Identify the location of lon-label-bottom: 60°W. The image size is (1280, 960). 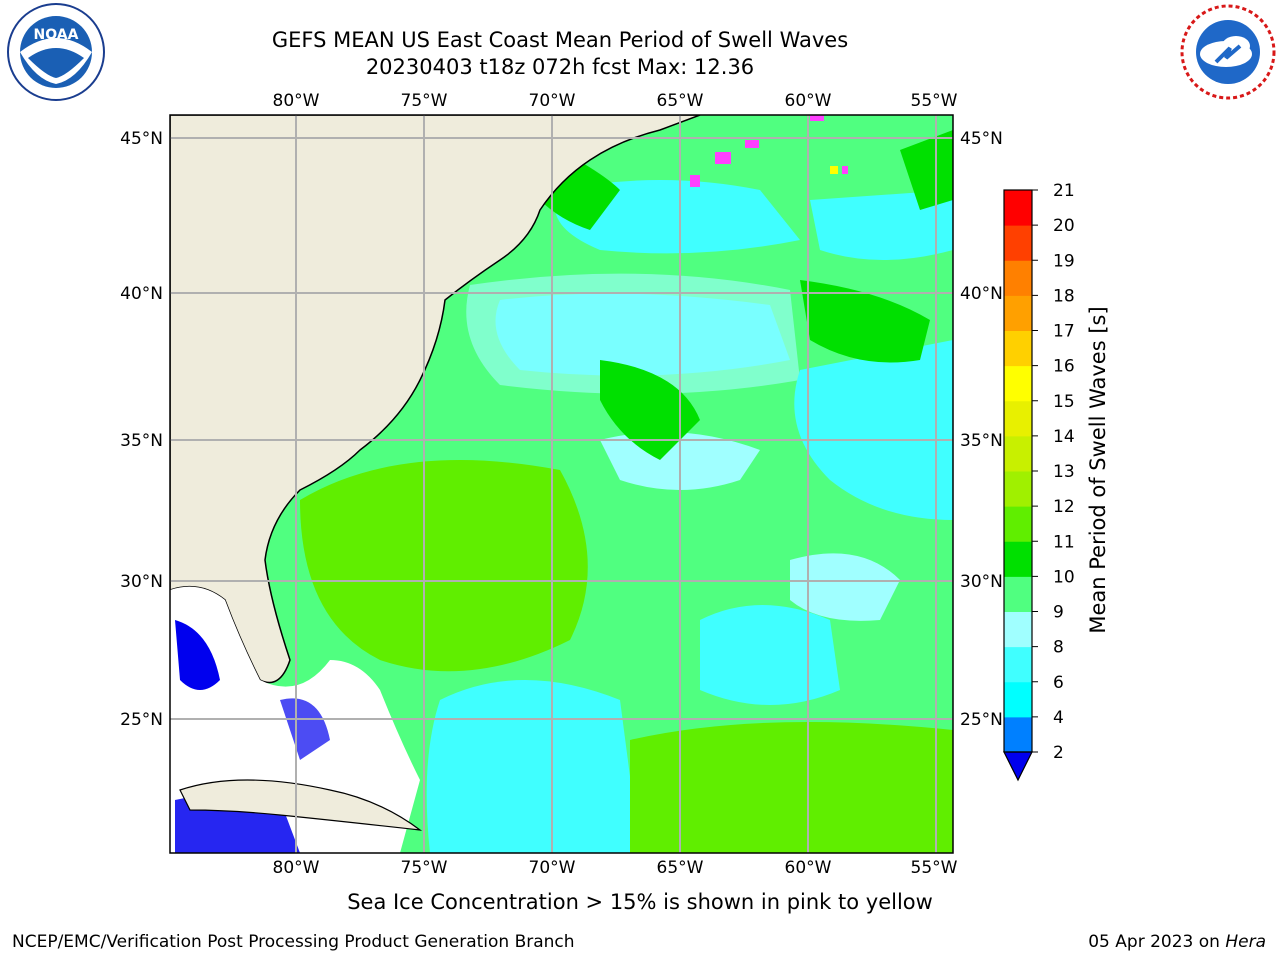
(808, 868).